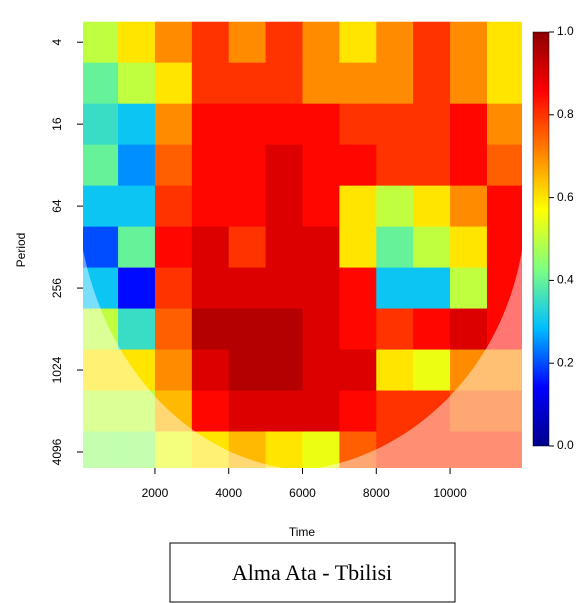  Describe the element at coordinates (376, 493) in the screenshot. I see `x-tick-label: 8000` at that location.